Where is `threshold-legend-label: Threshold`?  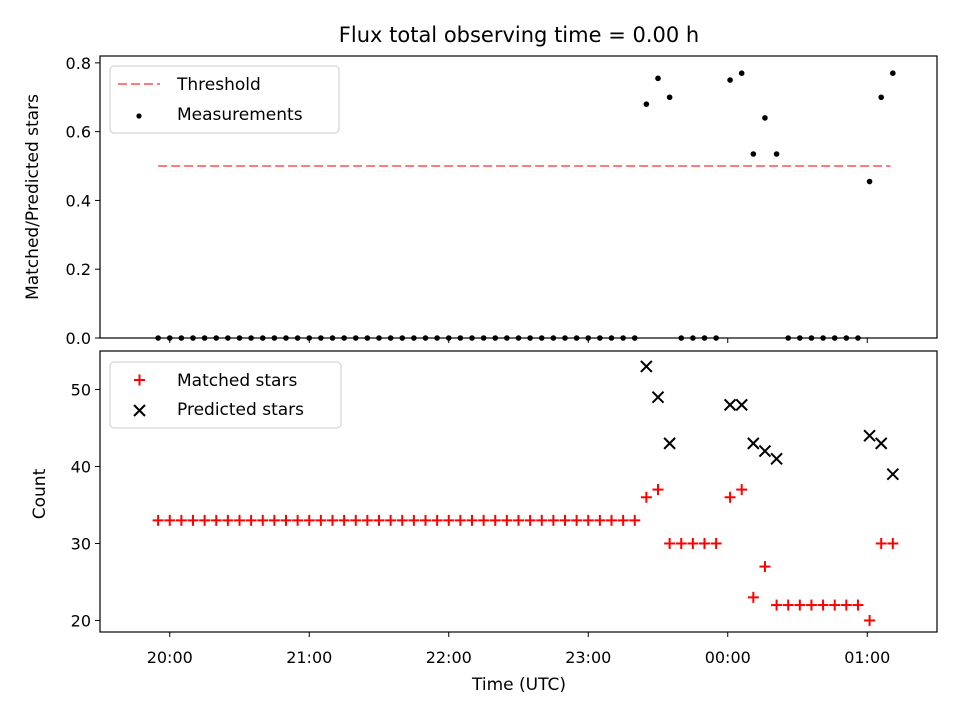
threshold-legend-label: Threshold is located at coordinates (218, 85).